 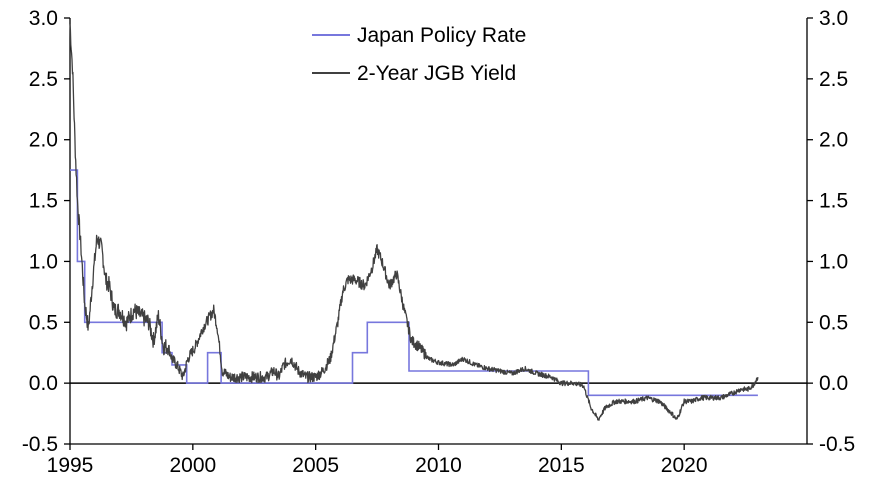 What do you see at coordinates (684, 465) in the screenshot?
I see `x-tick-label: 2020` at bounding box center [684, 465].